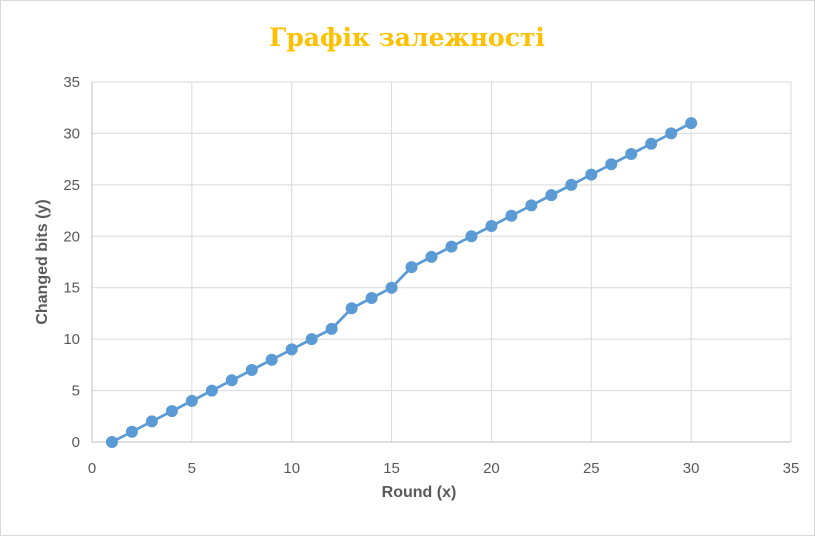 This screenshot has width=815, height=536. Describe the element at coordinates (71, 236) in the screenshot. I see `y-tick-label: 20` at that location.